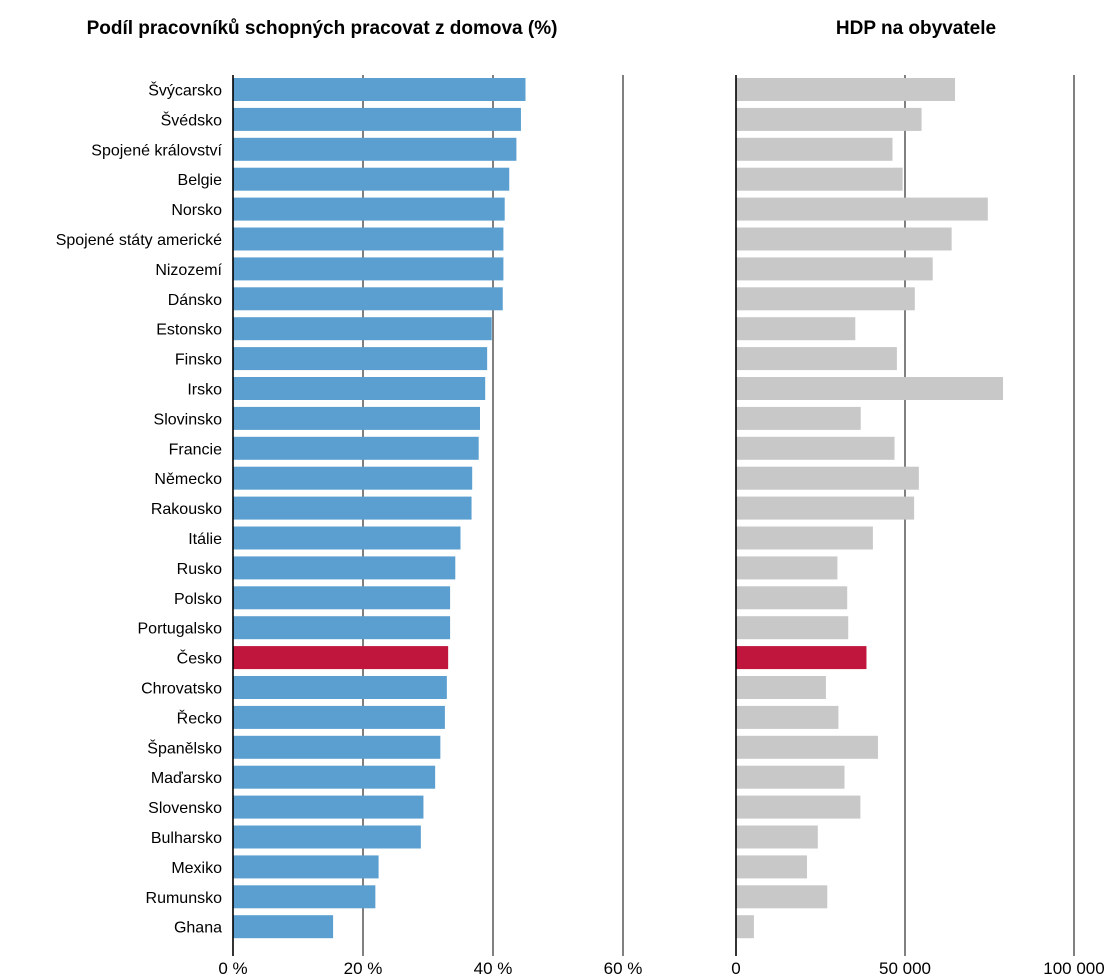  Describe the element at coordinates (191, 119) in the screenshot. I see `category-label: Švédsko` at that location.